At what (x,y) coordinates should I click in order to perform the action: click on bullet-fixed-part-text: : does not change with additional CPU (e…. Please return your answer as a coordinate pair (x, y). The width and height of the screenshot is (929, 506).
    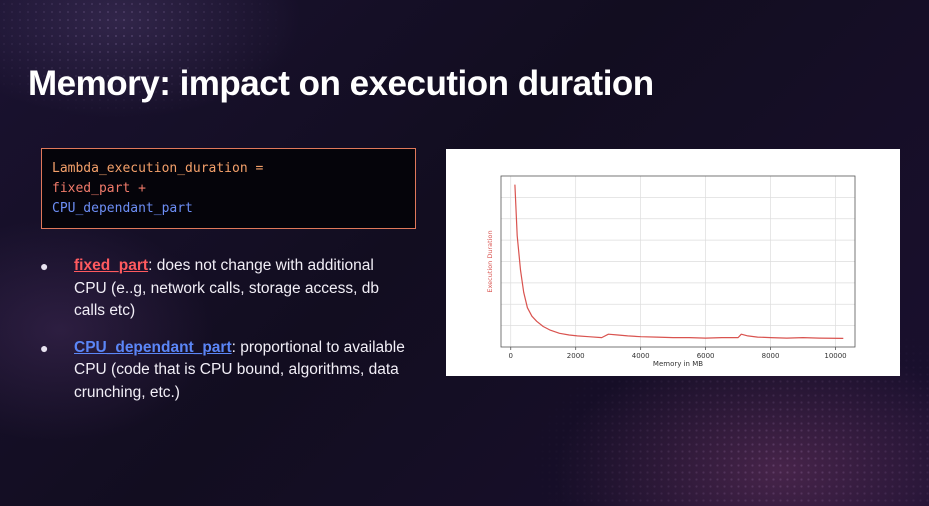
    Looking at the image, I should click on (226, 288).